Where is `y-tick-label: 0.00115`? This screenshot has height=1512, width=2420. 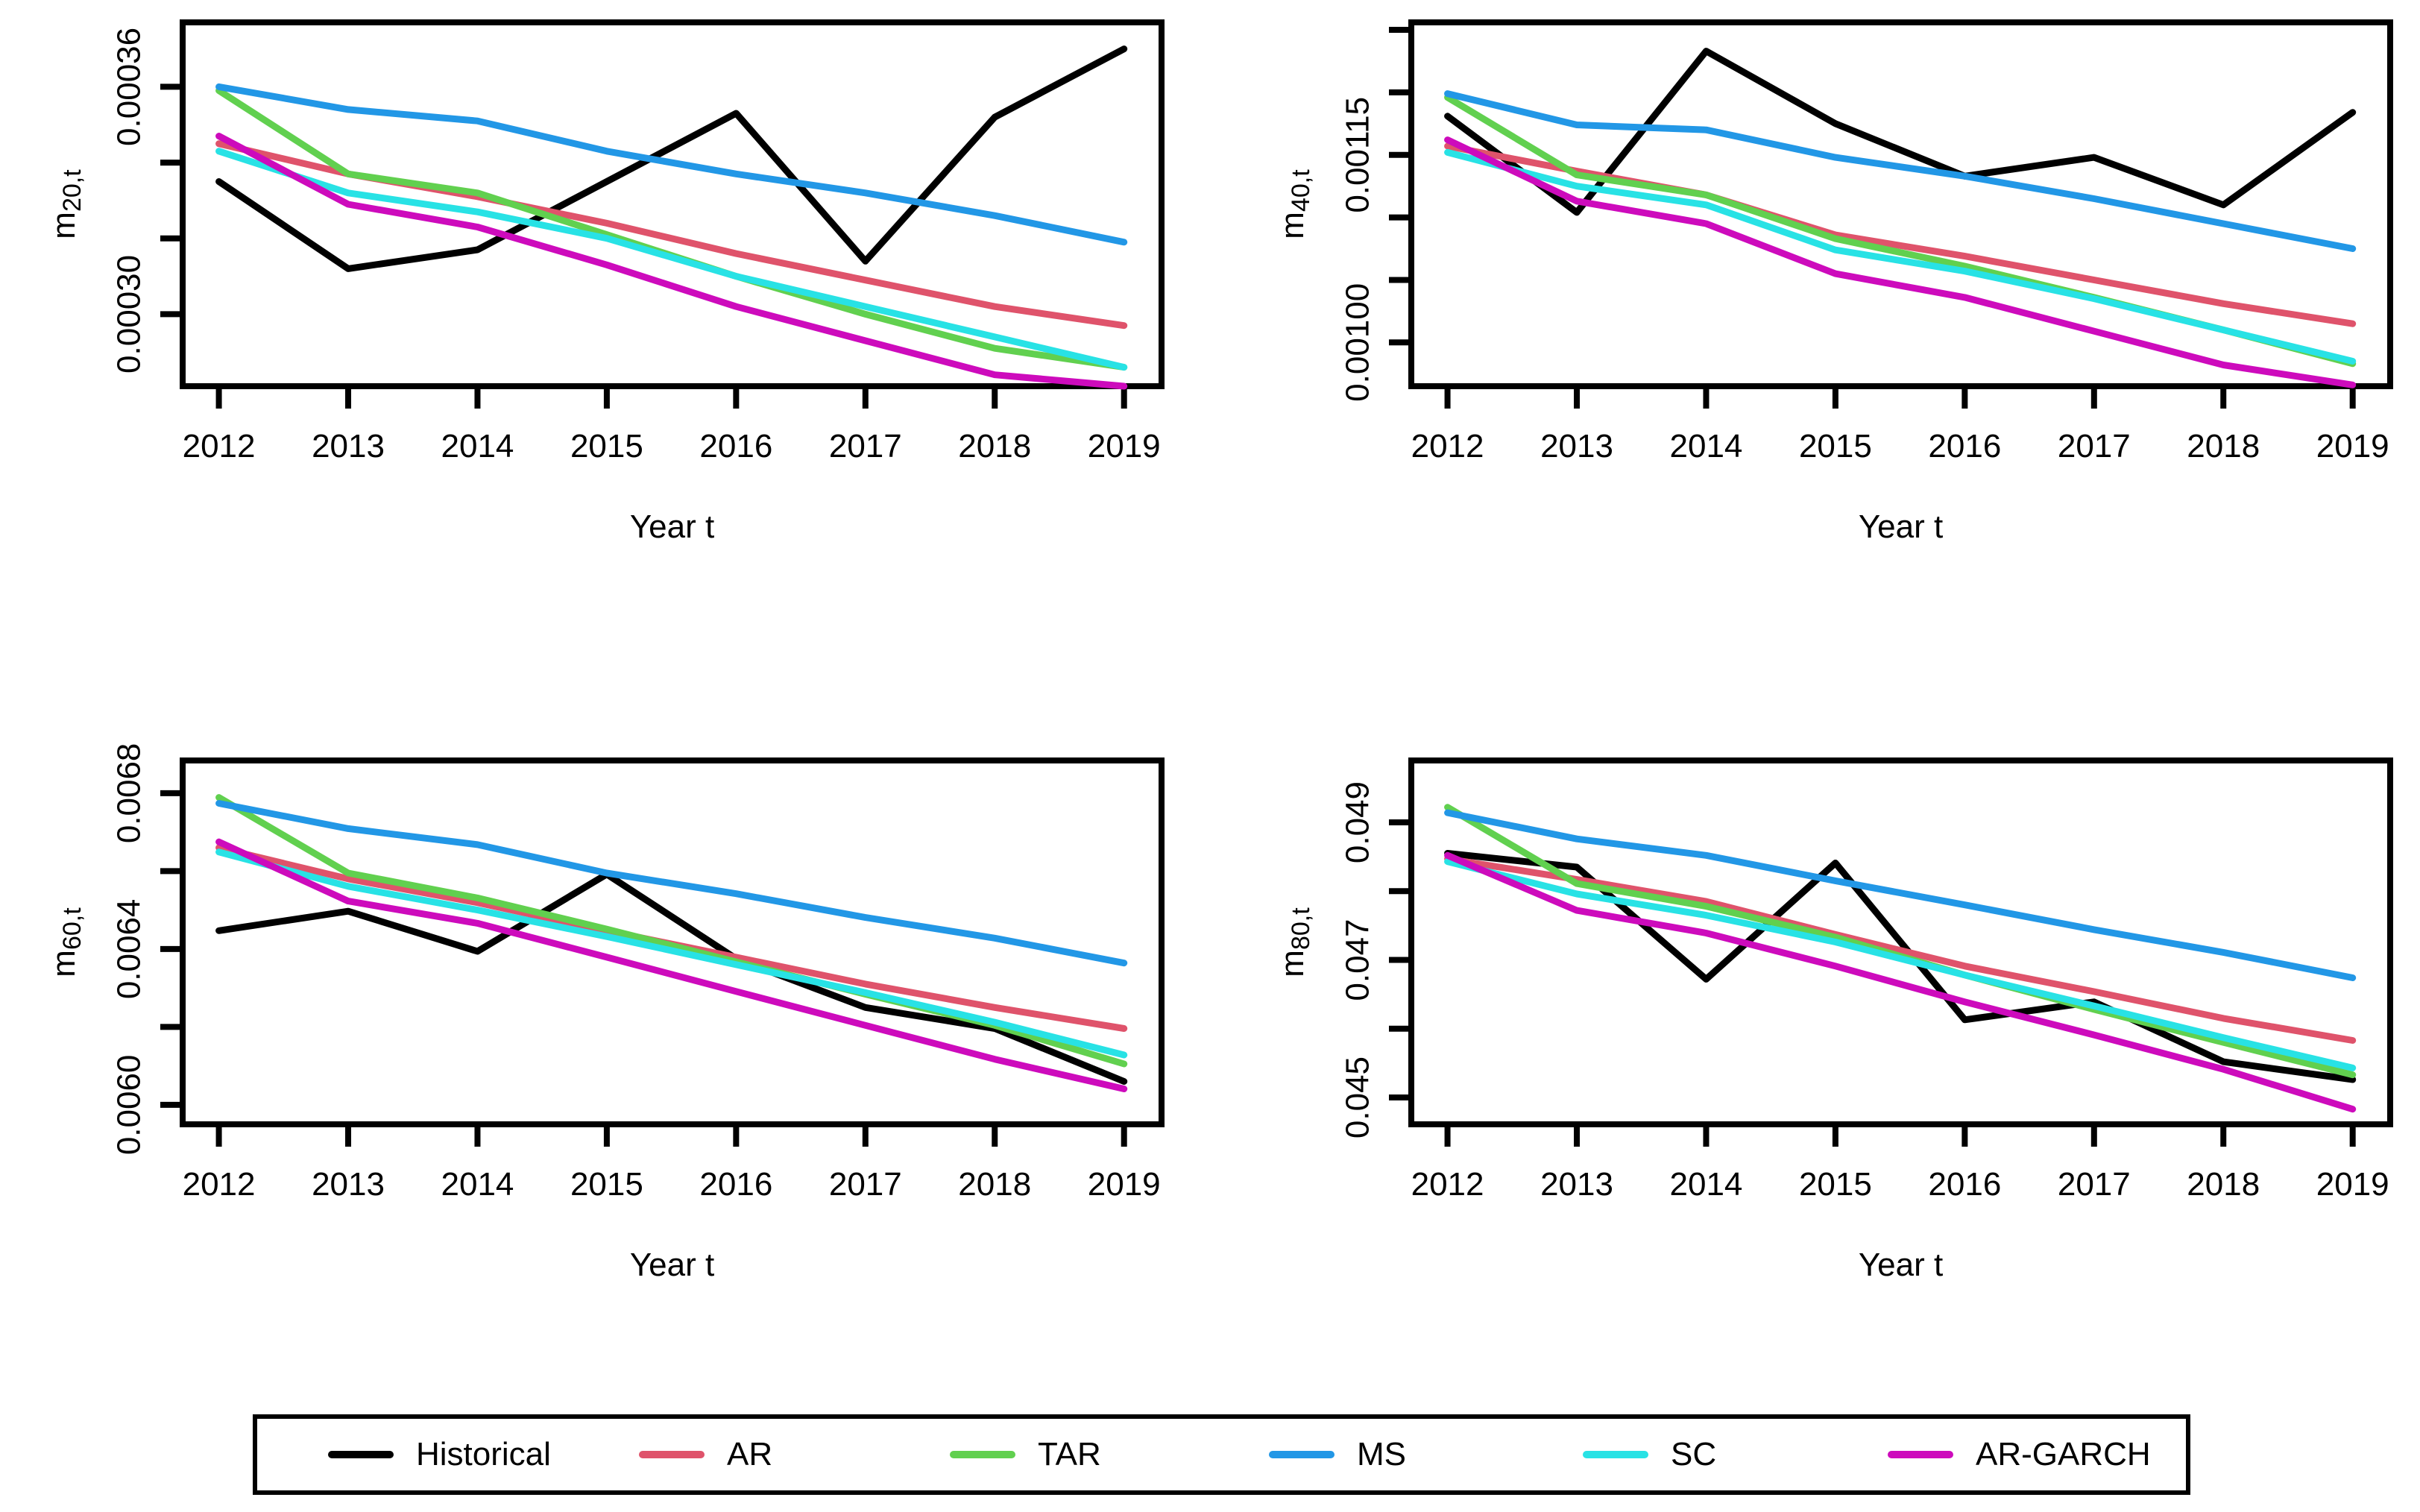
y-tick-label: 0.00115 is located at coordinates (1358, 155).